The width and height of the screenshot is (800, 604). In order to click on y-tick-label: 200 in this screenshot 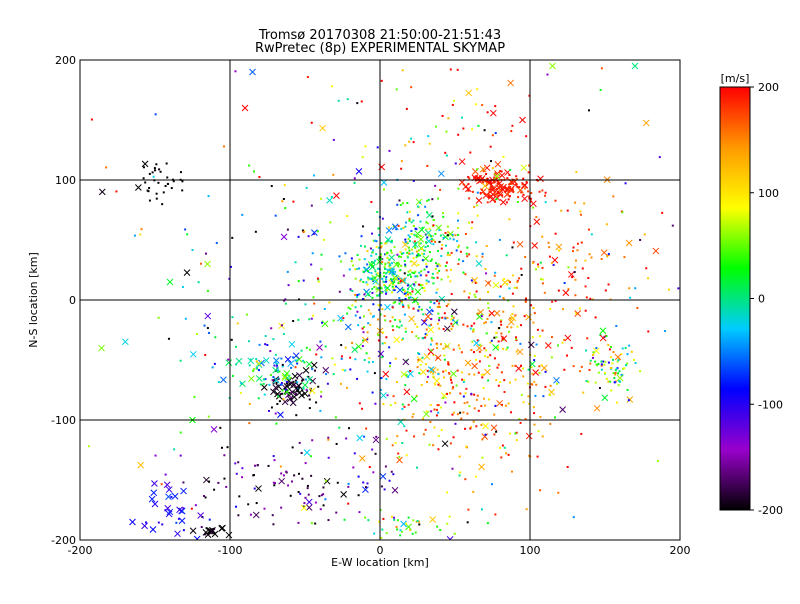, I will do `click(65, 60)`.